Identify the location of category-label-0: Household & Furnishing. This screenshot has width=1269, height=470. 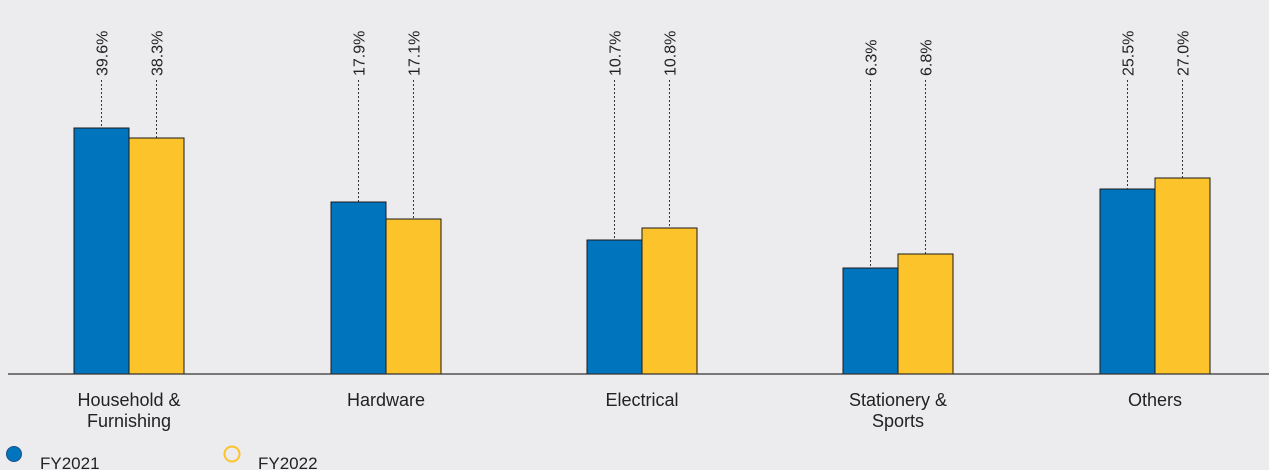
(128, 410).